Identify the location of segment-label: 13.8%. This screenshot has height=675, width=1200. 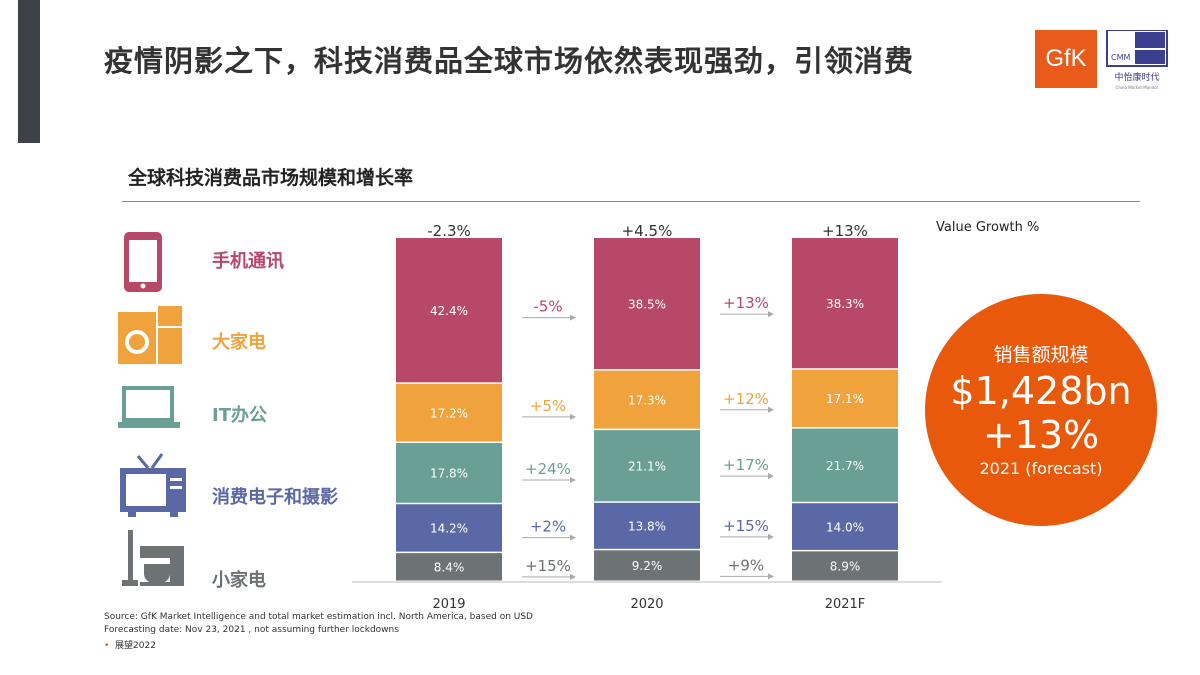
(647, 527).